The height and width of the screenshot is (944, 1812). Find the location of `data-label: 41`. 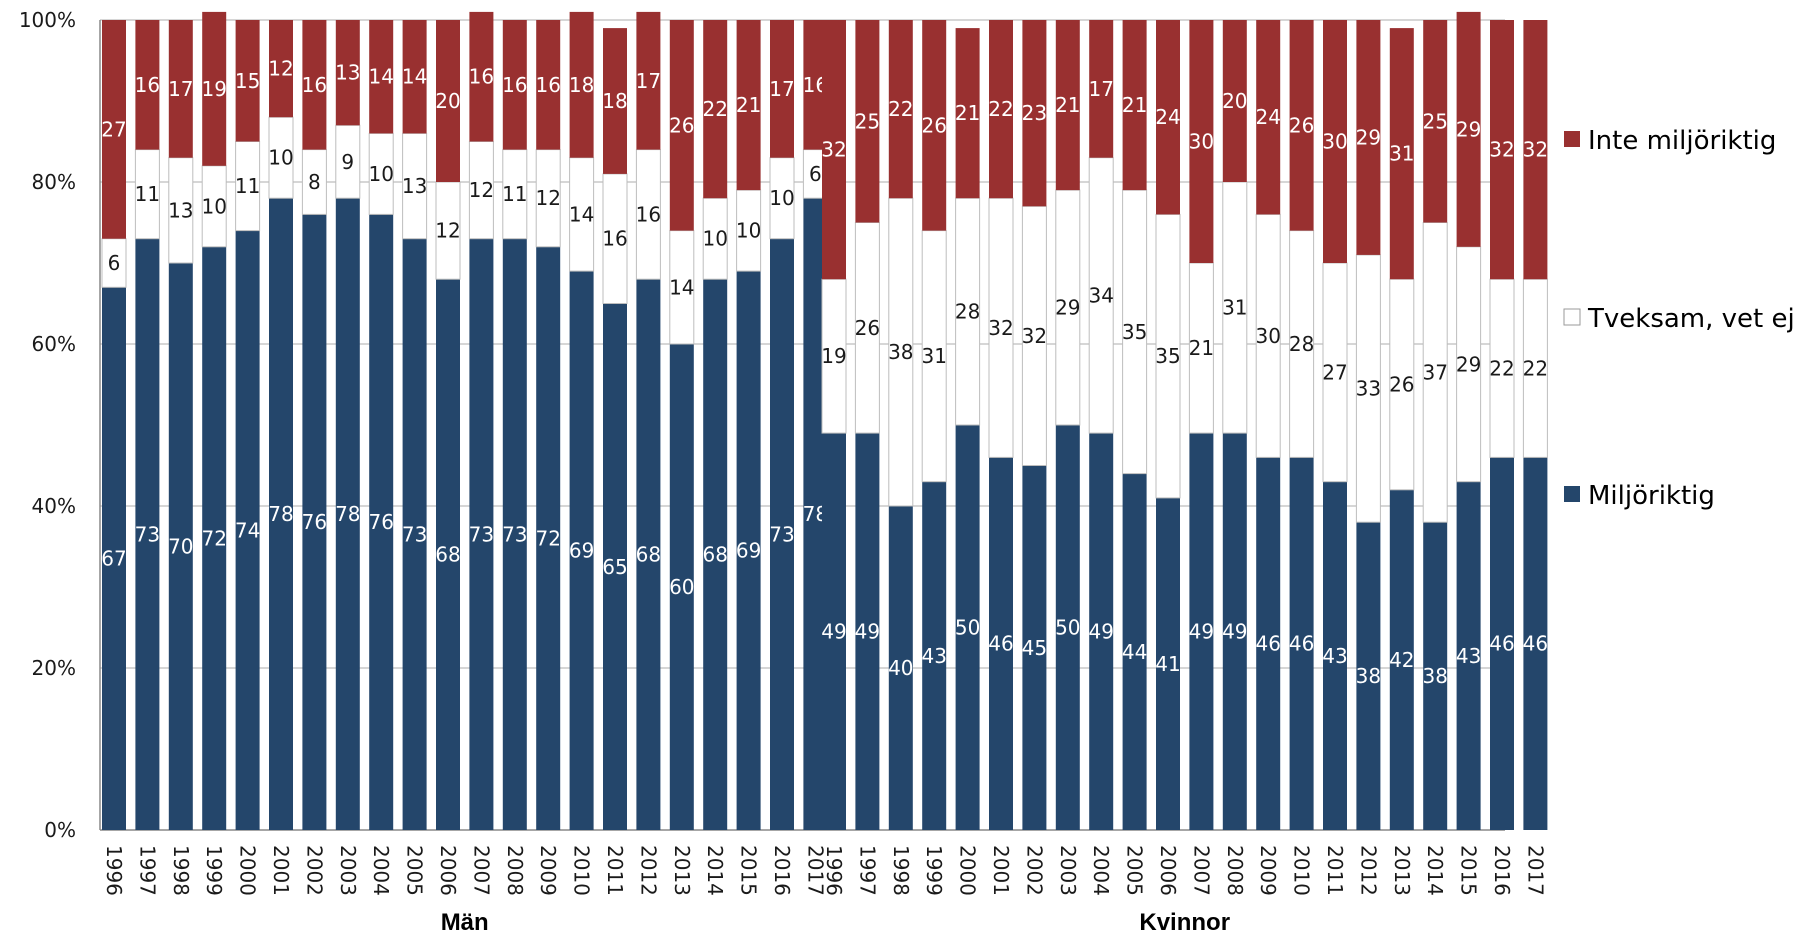

data-label: 41 is located at coordinates (1167, 664).